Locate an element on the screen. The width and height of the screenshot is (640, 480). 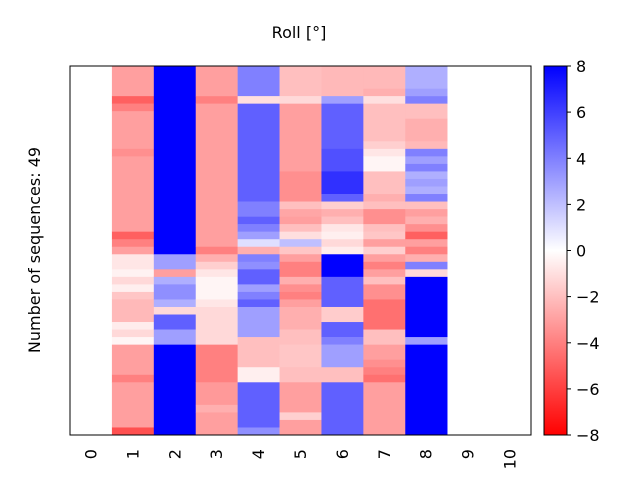
colorbar-tick-label-3: 2 is located at coordinates (581, 204).